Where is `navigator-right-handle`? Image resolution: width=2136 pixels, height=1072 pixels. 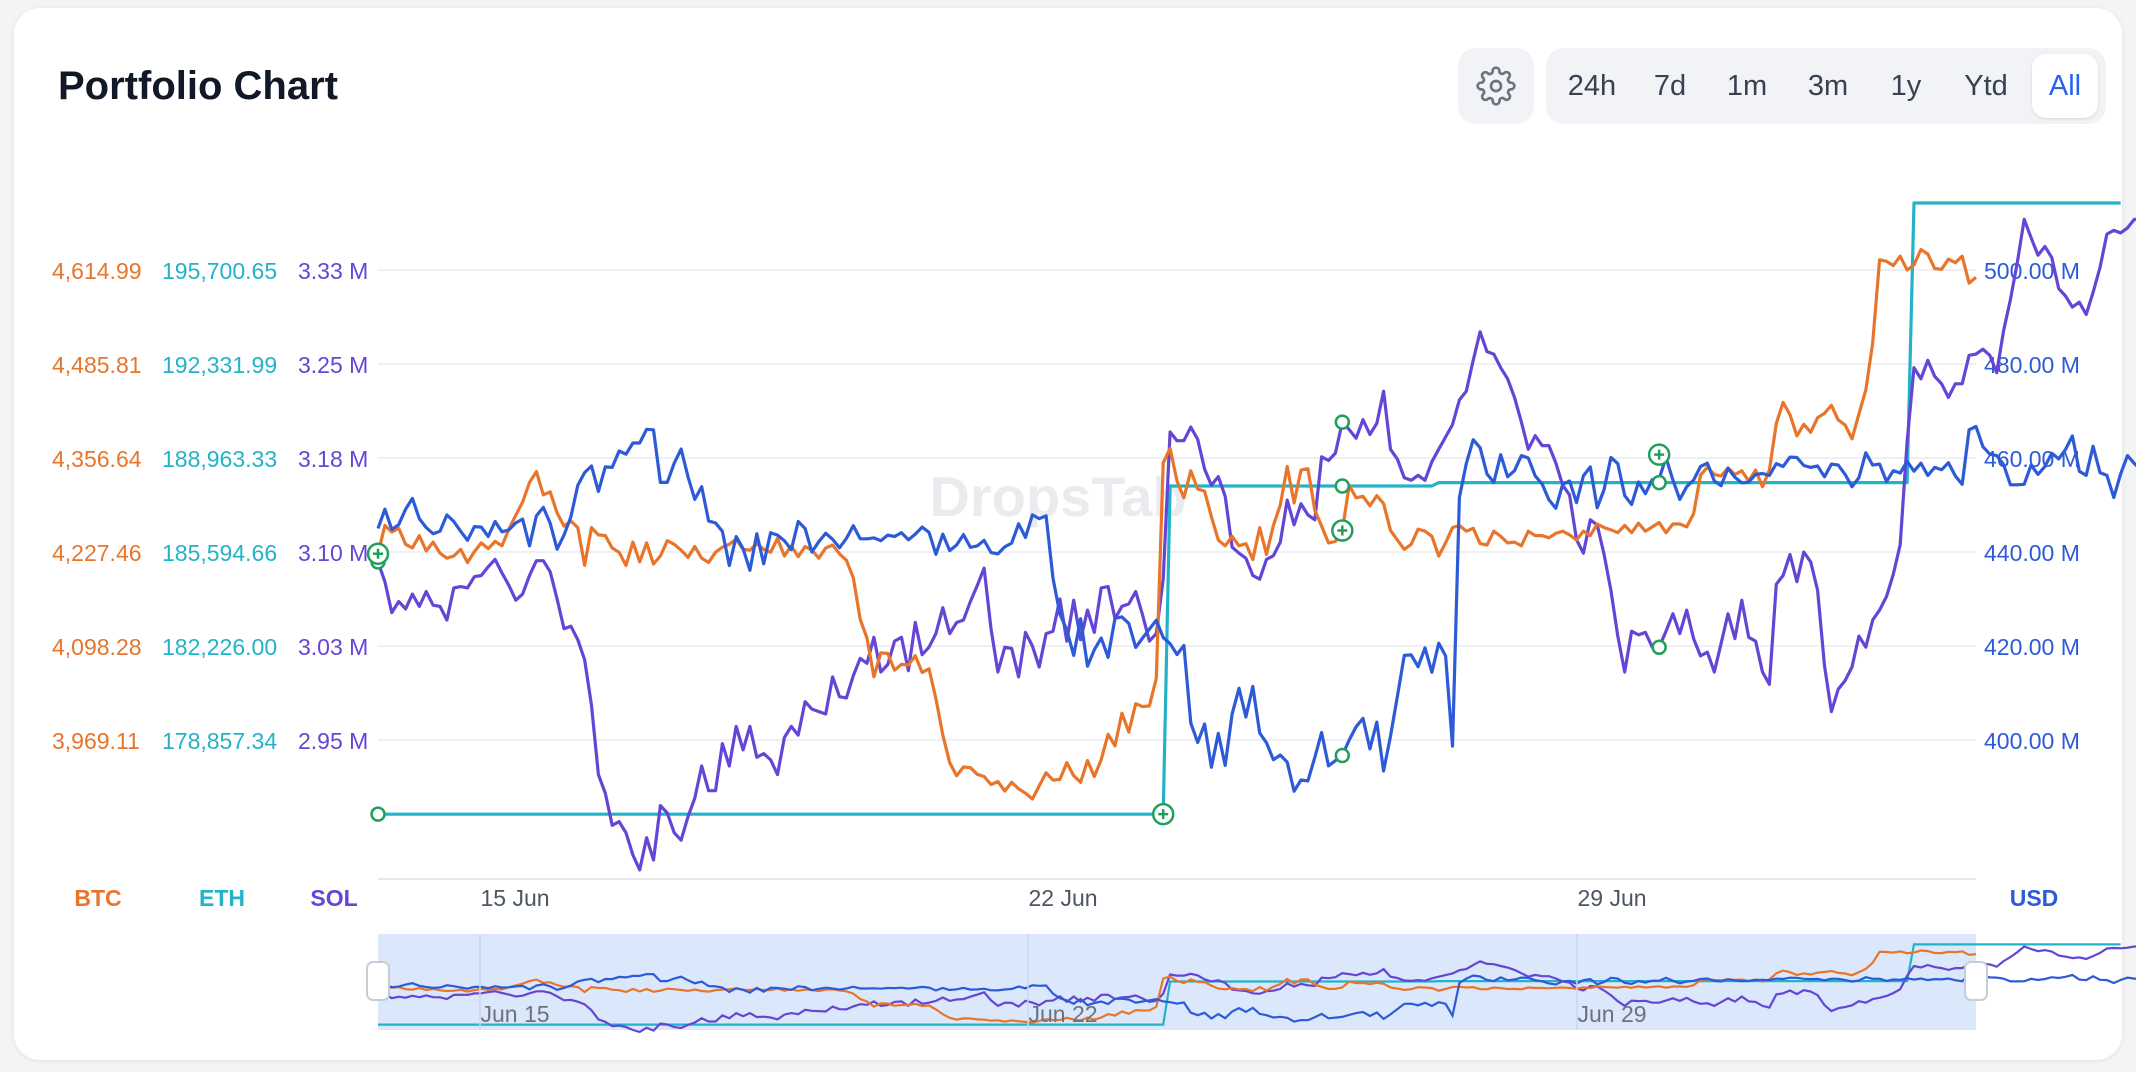 navigator-right-handle is located at coordinates (1976, 981).